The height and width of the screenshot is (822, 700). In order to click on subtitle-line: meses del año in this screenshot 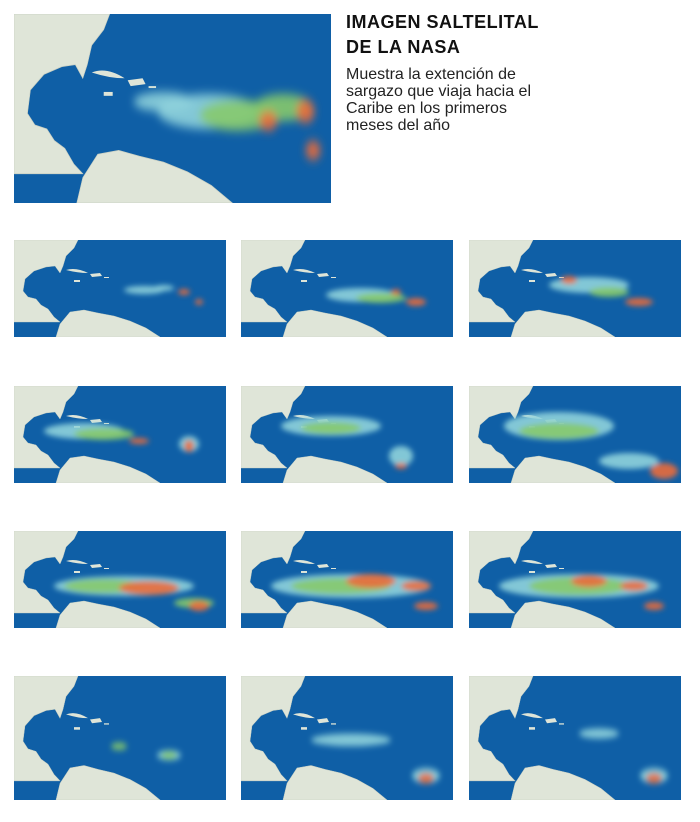, I will do `click(398, 125)`.